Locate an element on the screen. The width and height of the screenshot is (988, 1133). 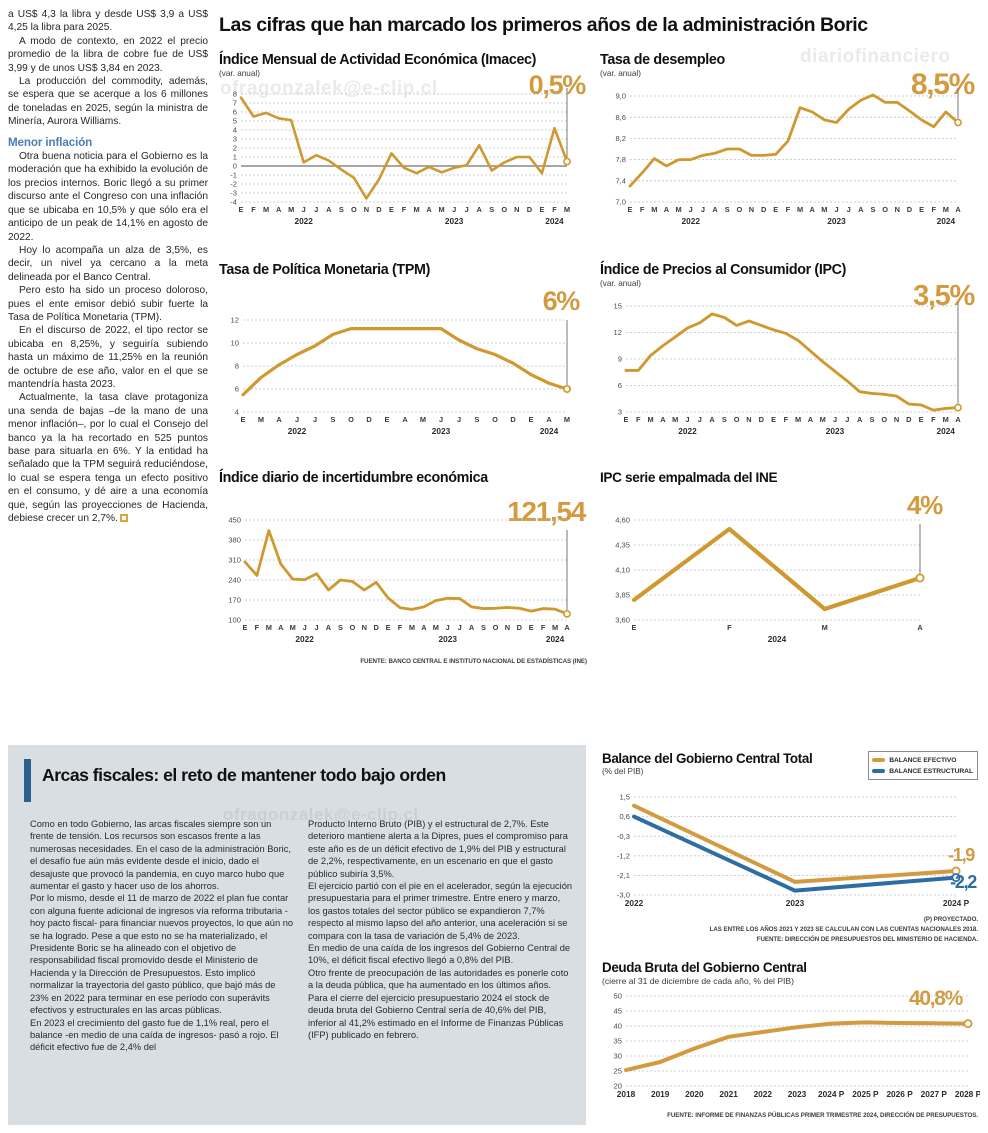
svg-text: 9,0 is located at coordinates (620, 96).